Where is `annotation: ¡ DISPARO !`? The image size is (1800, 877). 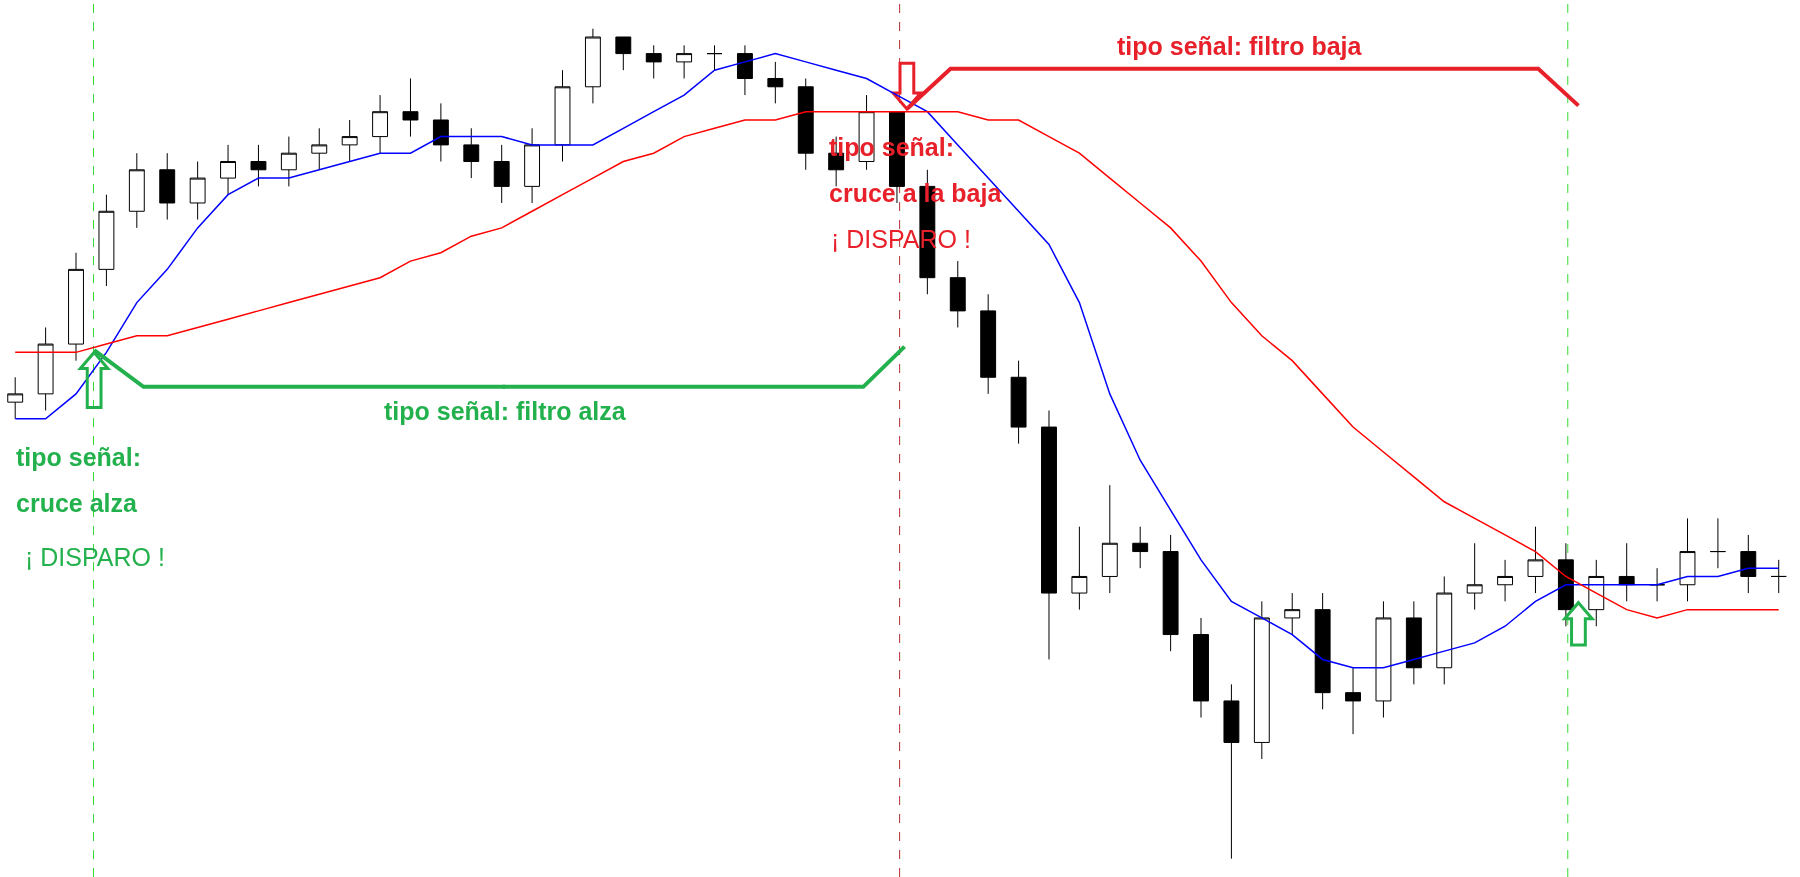
annotation: ¡ DISPARO ! is located at coordinates (95, 557).